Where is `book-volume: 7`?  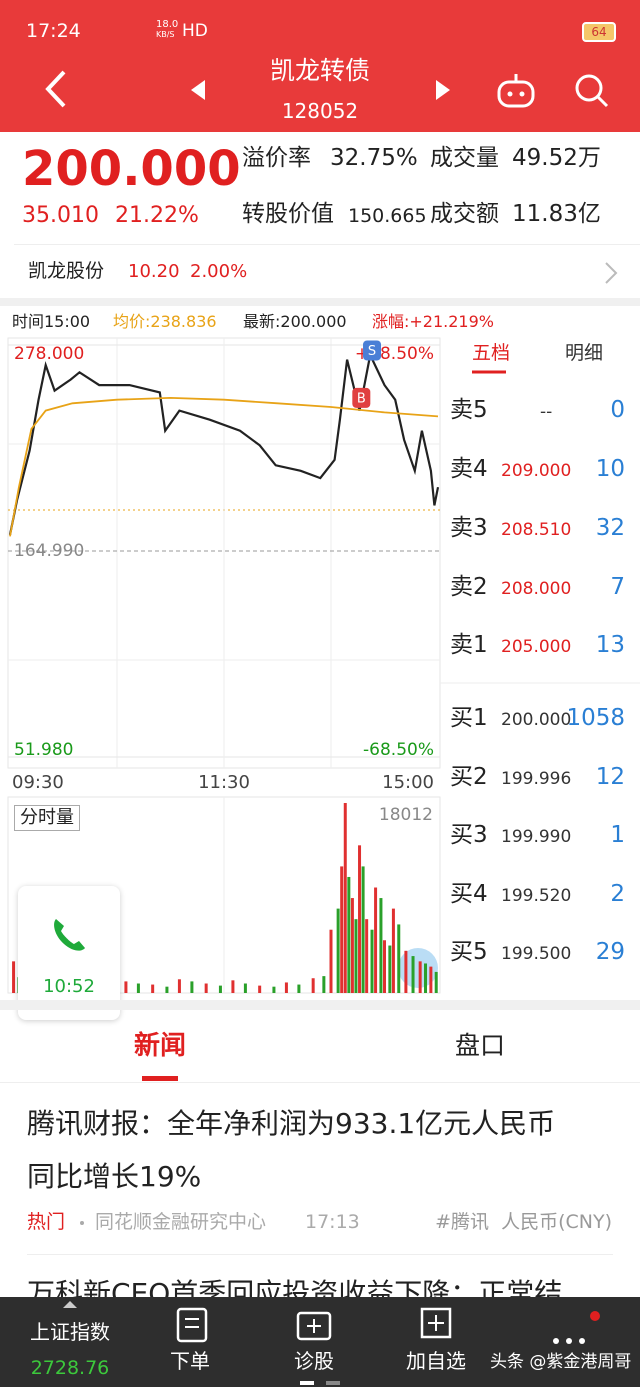 book-volume: 7 is located at coordinates (617, 587).